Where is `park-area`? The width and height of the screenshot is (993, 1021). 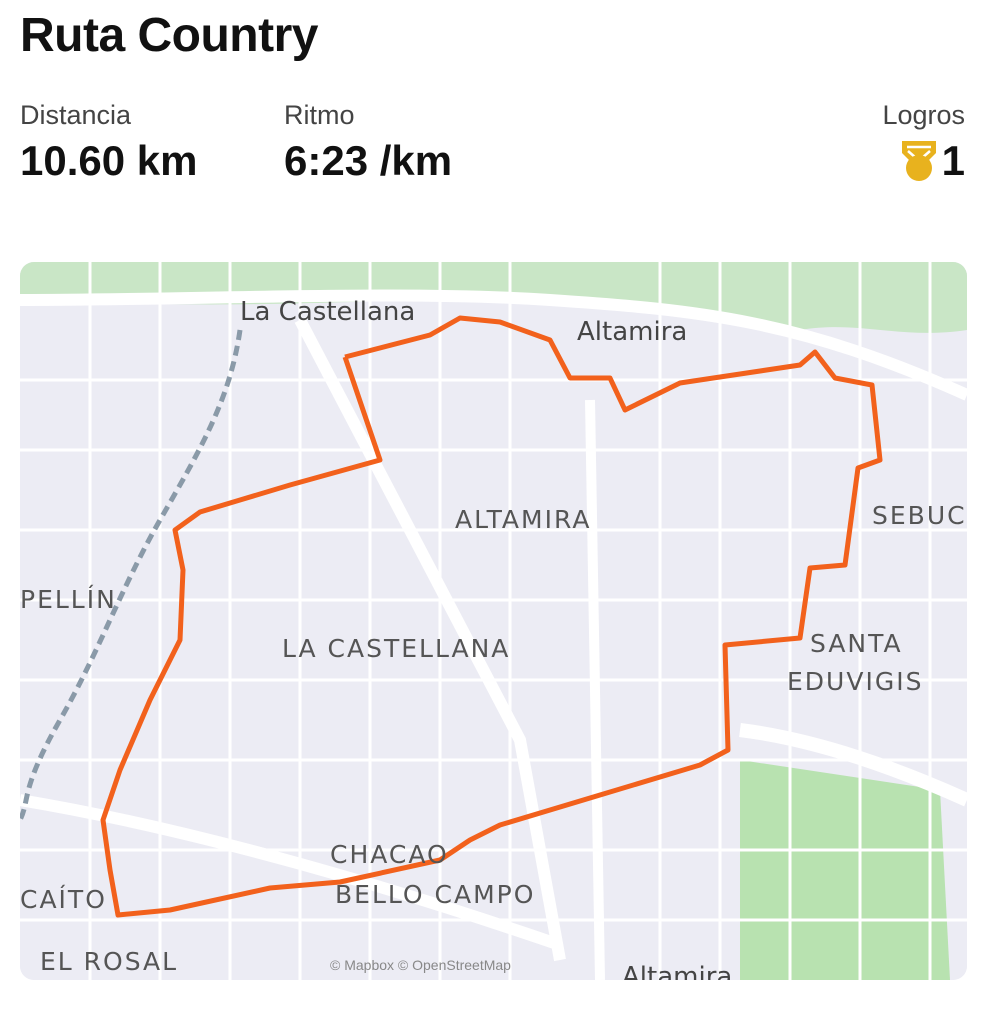 park-area is located at coordinates (845, 870).